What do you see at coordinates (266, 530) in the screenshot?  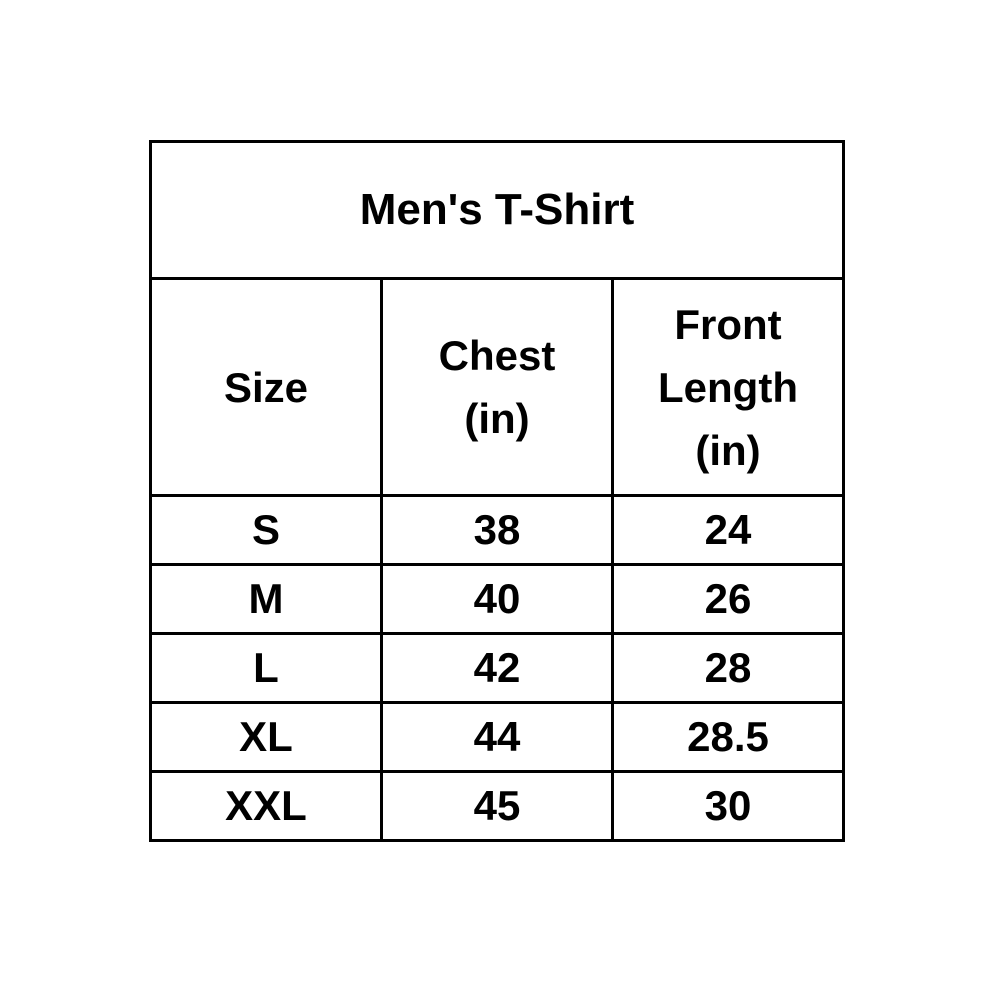 I see `size-value: S` at bounding box center [266, 530].